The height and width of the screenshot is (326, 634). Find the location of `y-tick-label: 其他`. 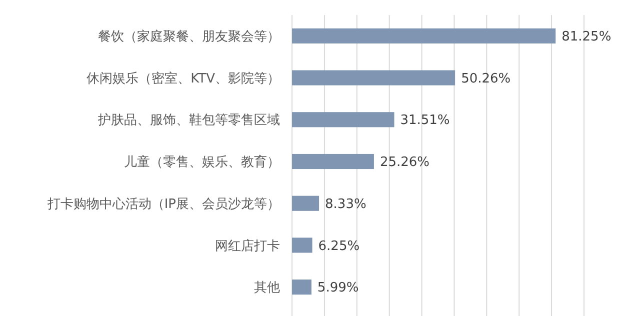

y-tick-label: 其他 is located at coordinates (267, 288).